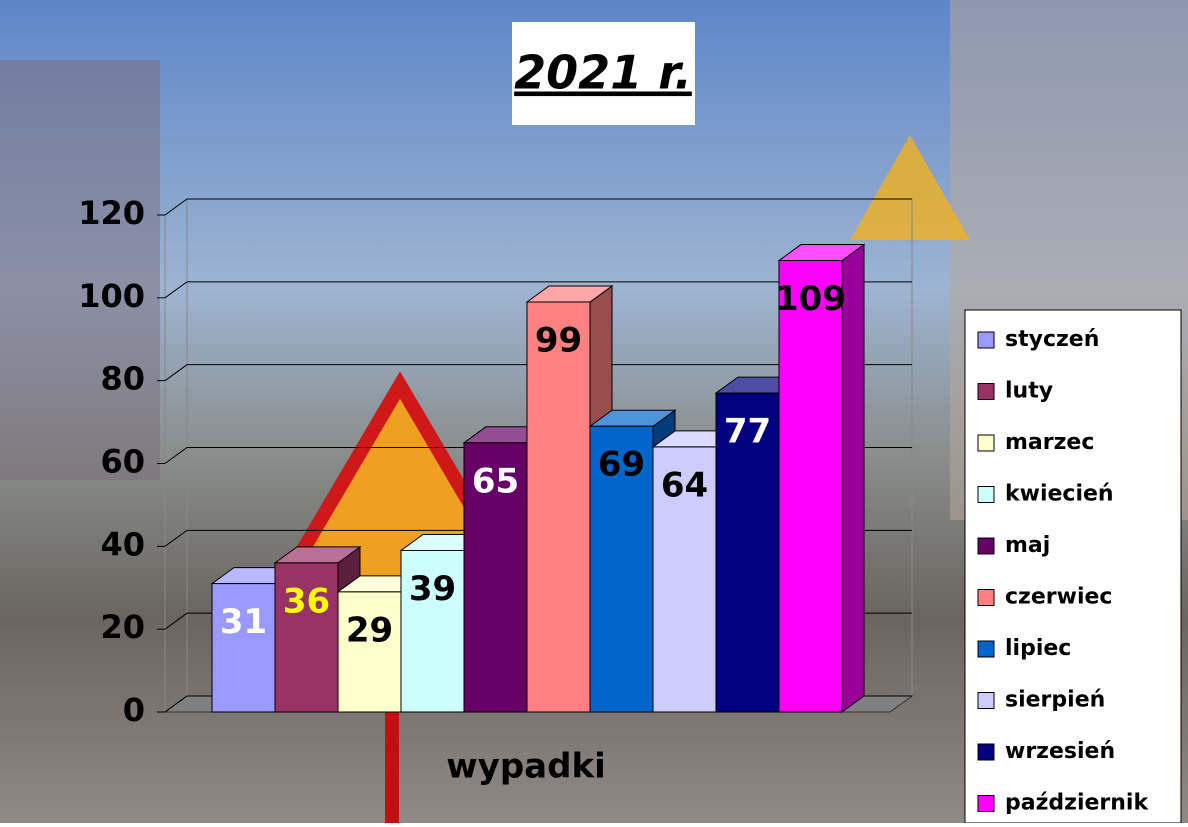 This screenshot has height=827, width=1188. I want to click on legend-label: czerwiec, so click(1058, 597).